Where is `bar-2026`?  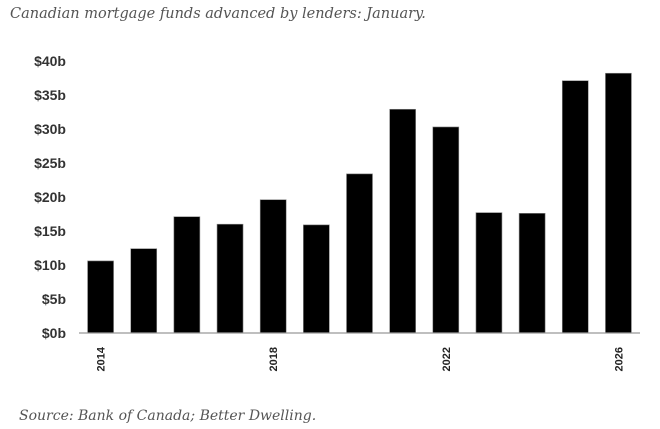
bar-2026 is located at coordinates (618, 203).